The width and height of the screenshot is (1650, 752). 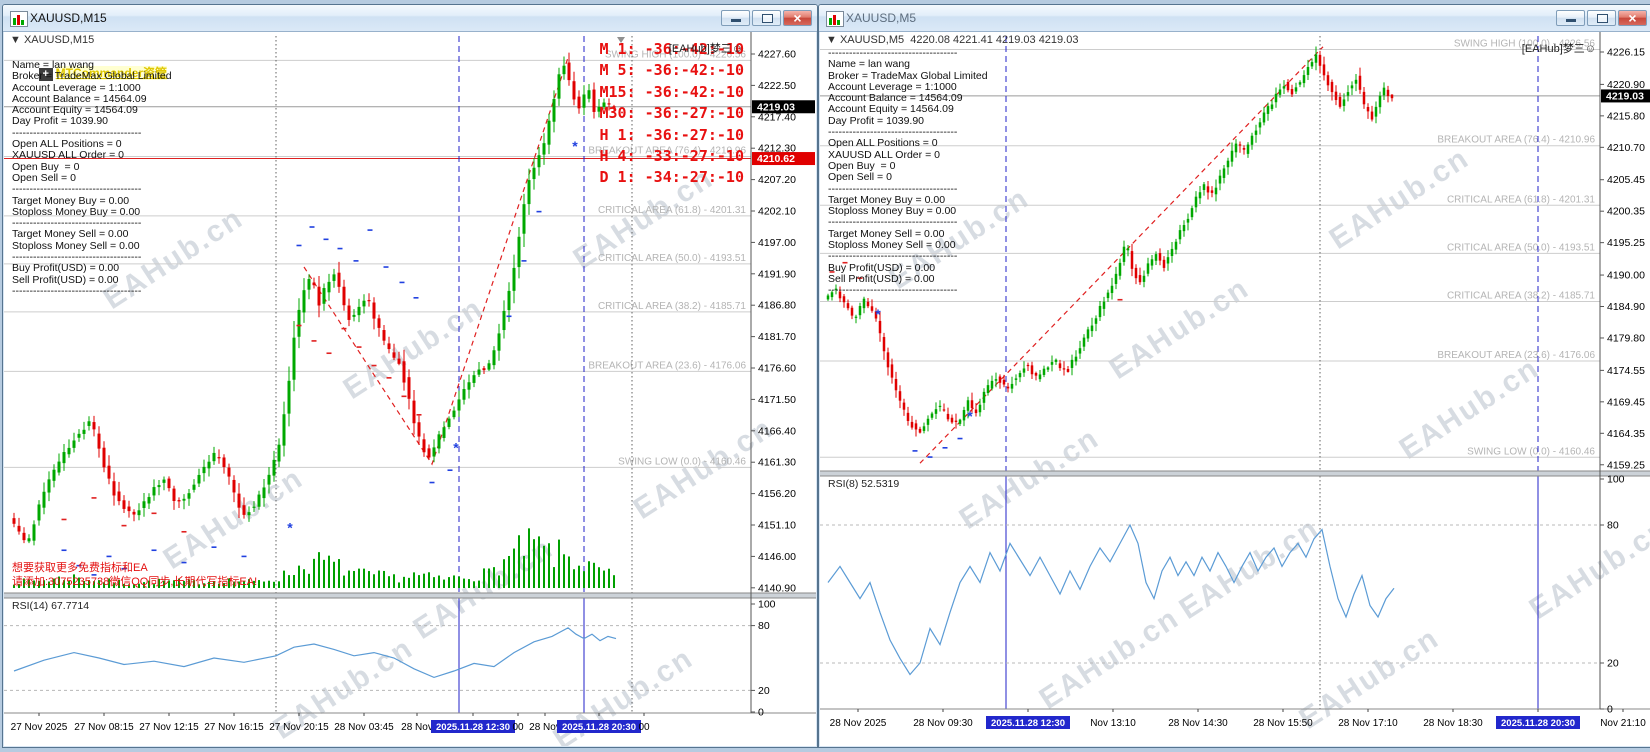 What do you see at coordinates (1626, 180) in the screenshot?
I see `axis-tick-label: 4205.45` at bounding box center [1626, 180].